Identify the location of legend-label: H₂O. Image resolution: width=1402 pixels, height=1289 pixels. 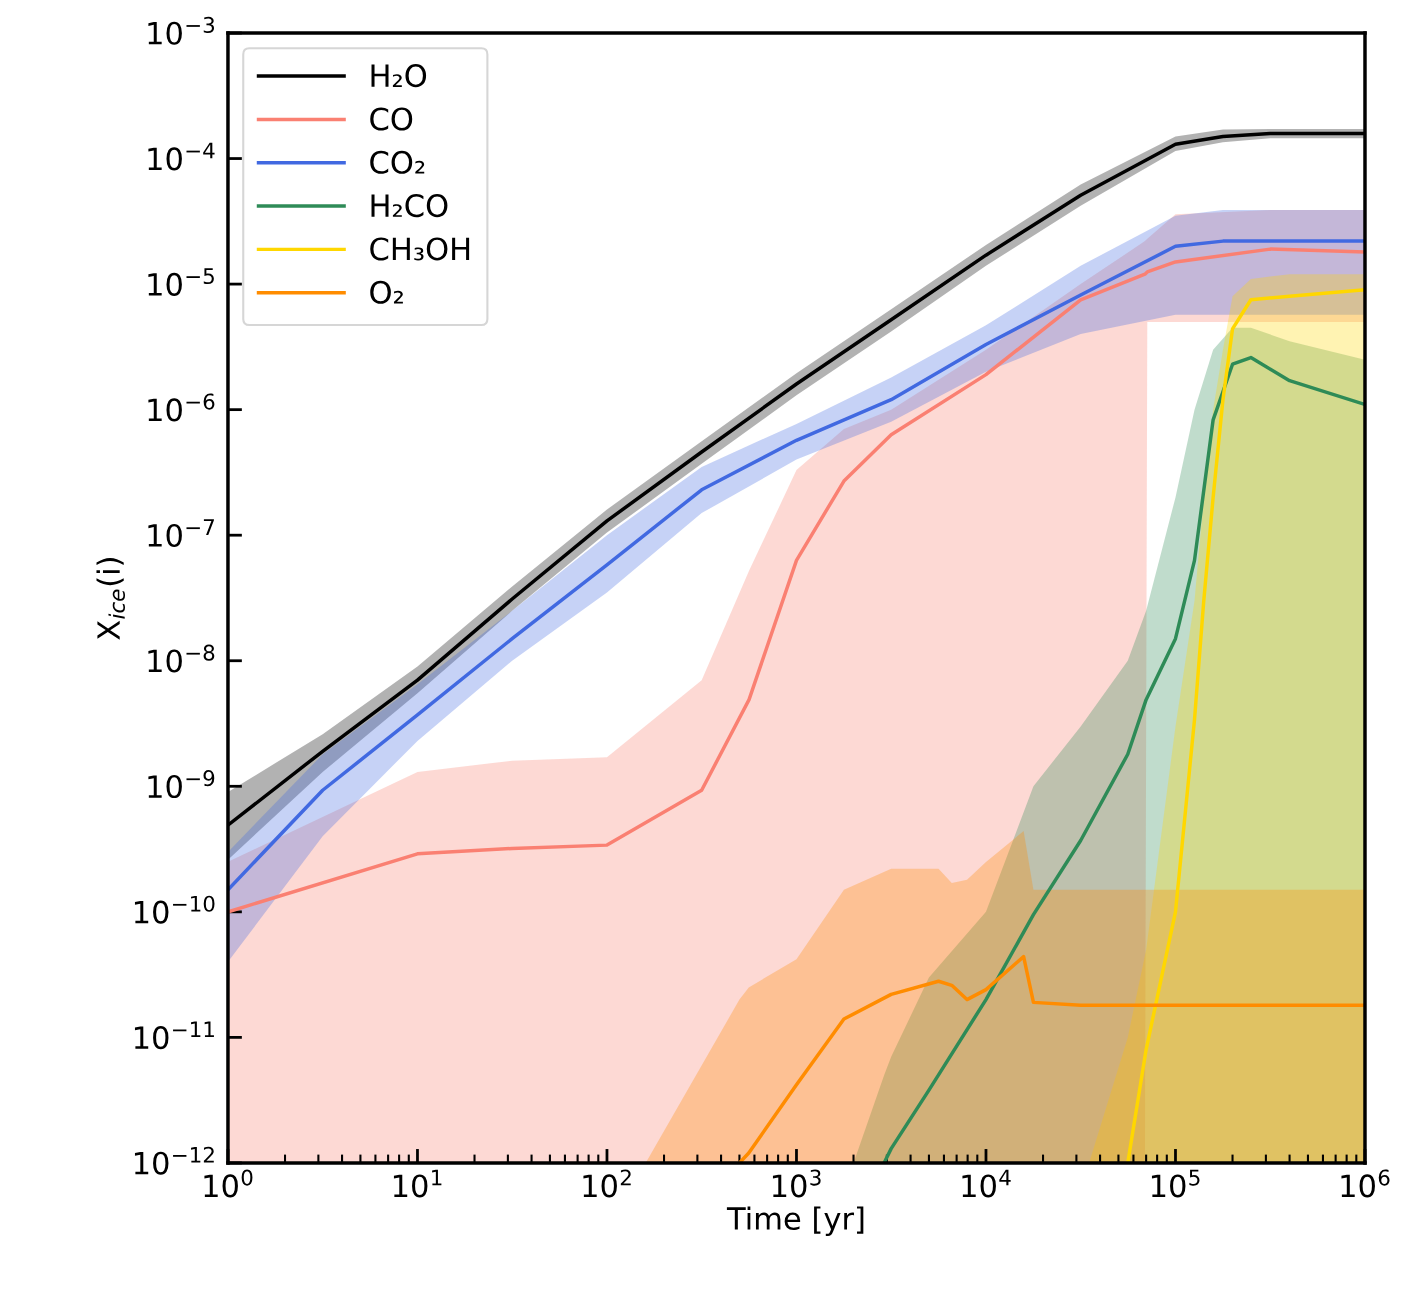
(399, 76).